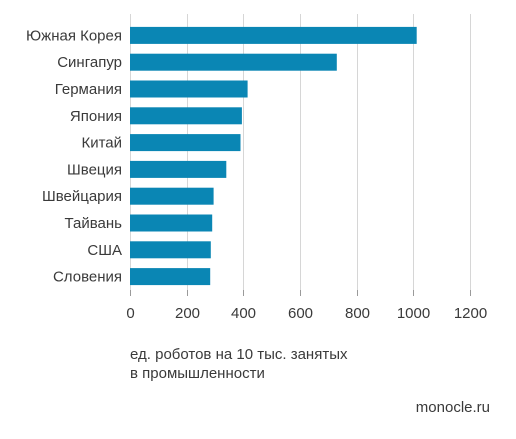 This screenshot has height=439, width=516. Describe the element at coordinates (470, 313) in the screenshot. I see `x-tick-label: 1200` at that location.